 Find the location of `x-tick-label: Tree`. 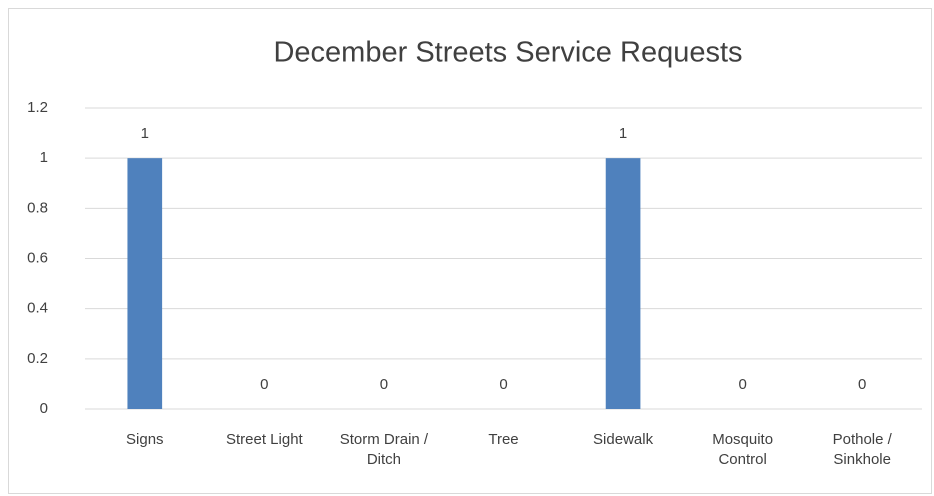

x-tick-label: Tree is located at coordinates (503, 439).